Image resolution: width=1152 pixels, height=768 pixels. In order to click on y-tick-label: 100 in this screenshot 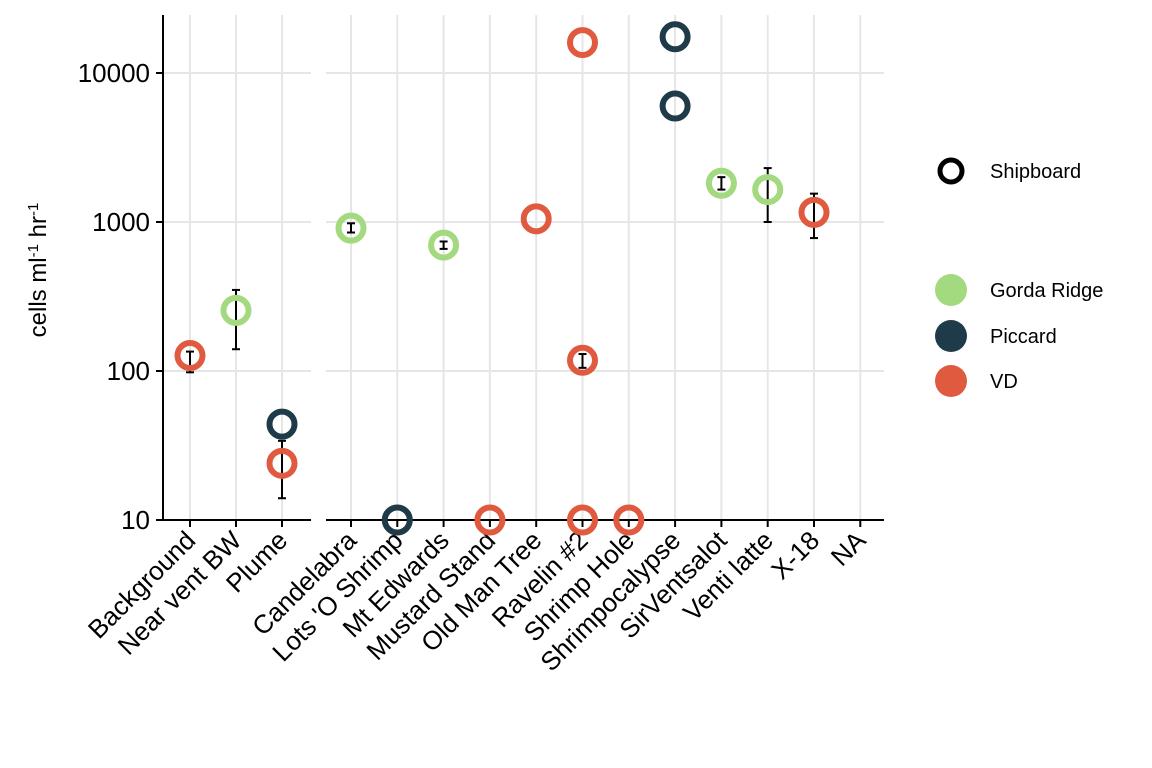, I will do `click(128, 371)`.